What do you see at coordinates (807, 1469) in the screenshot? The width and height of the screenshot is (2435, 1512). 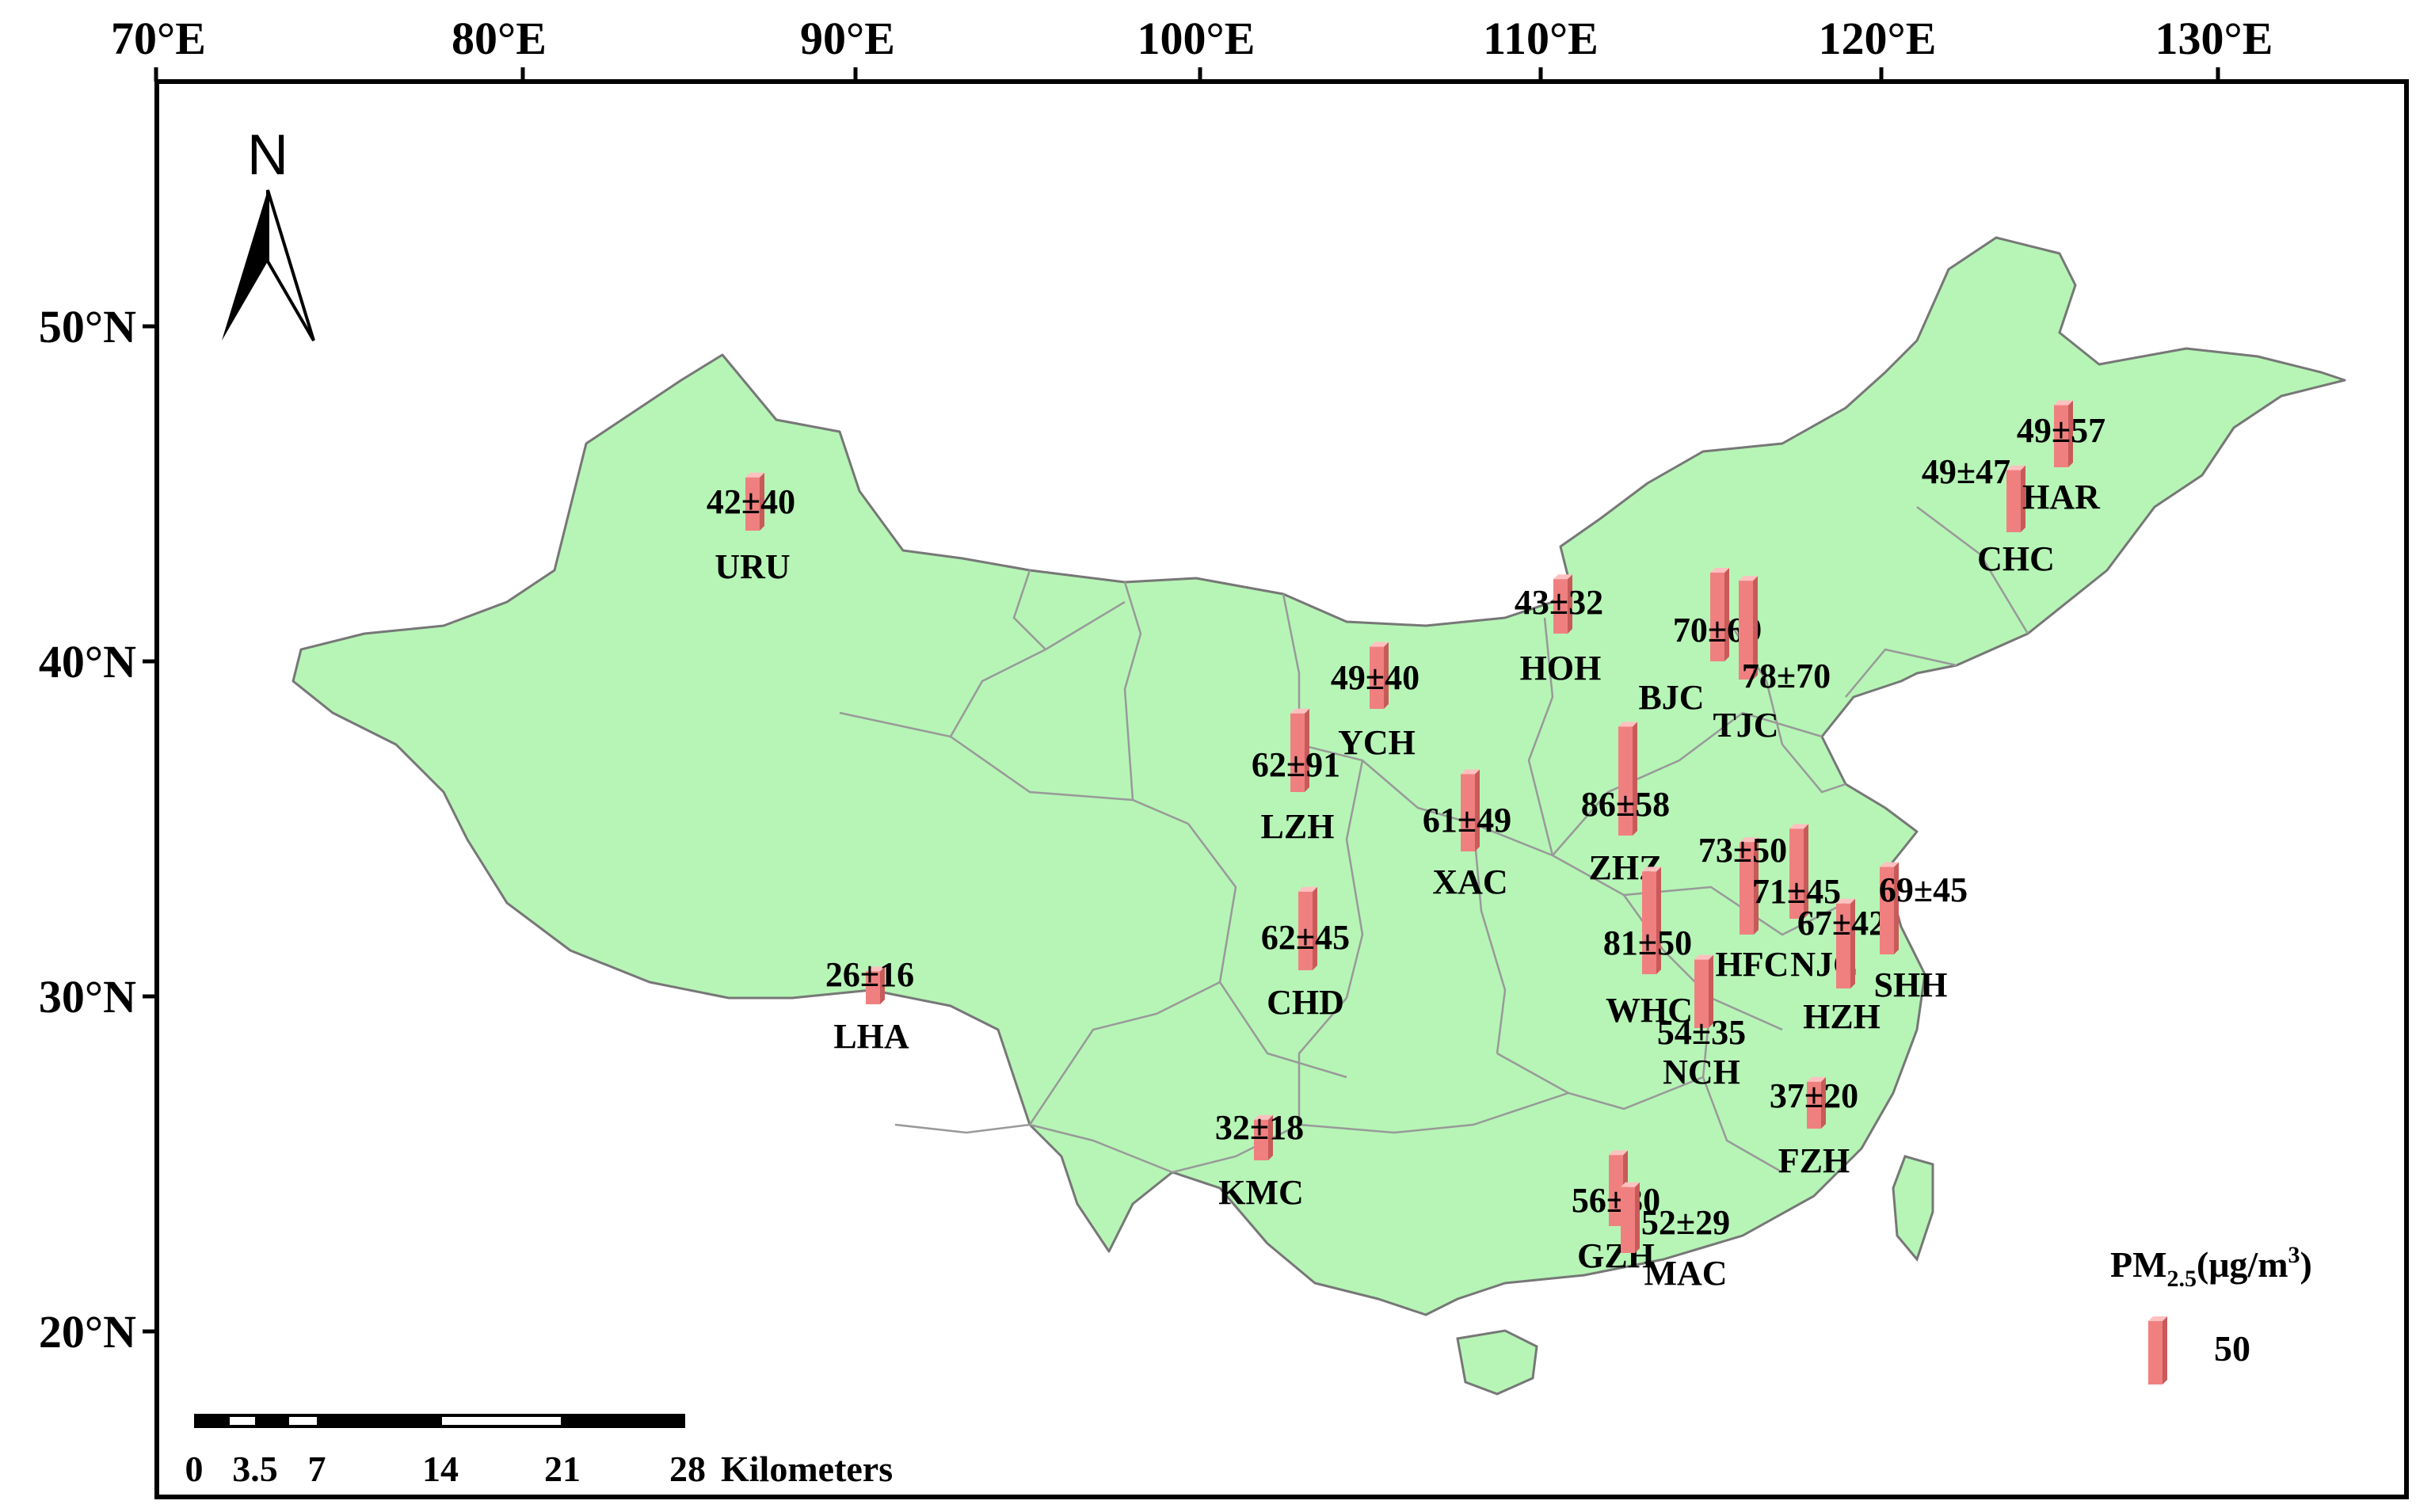 I see `scale-unit: Kilometers` at bounding box center [807, 1469].